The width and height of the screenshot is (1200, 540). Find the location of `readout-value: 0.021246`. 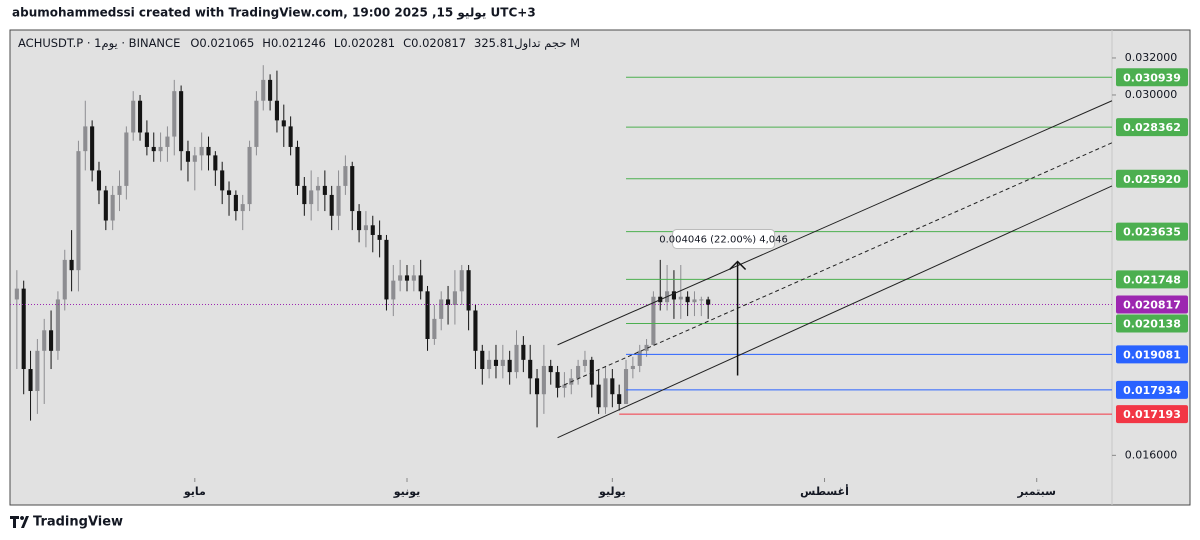

readout-value: 0.021246 is located at coordinates (298, 43).